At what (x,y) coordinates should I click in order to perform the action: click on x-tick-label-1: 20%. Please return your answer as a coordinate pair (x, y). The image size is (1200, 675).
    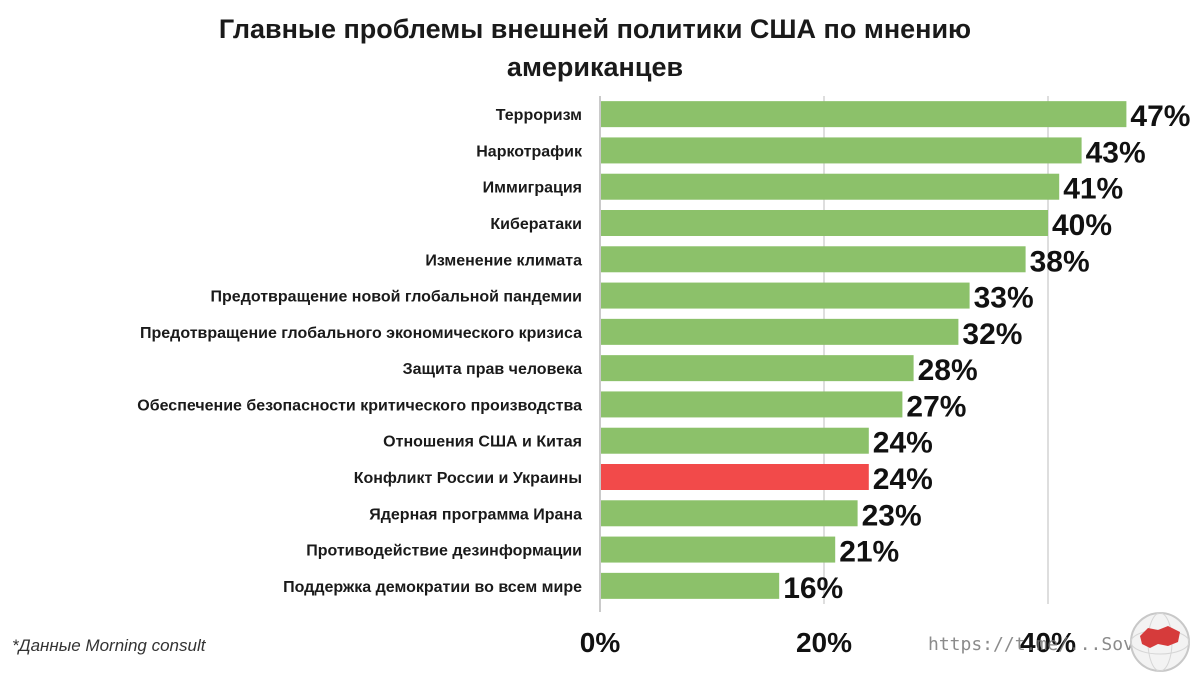
    Looking at the image, I should click on (824, 642).